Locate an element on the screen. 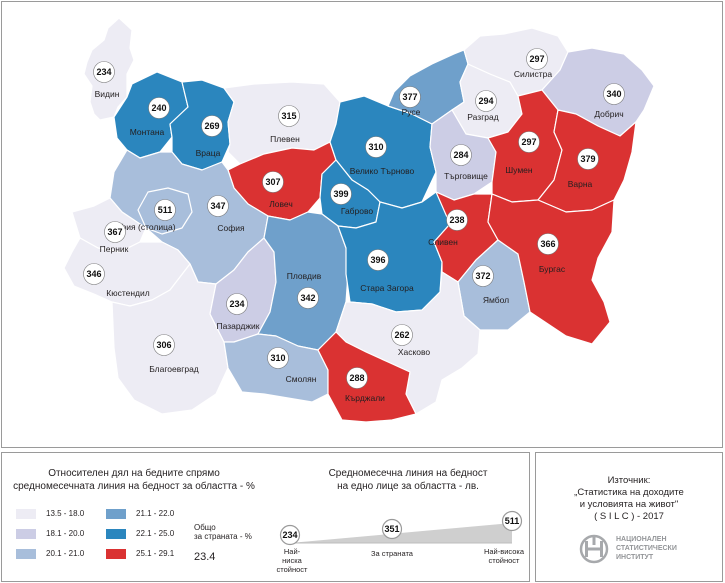  nsi-logo-icon is located at coordinates (594, 549).